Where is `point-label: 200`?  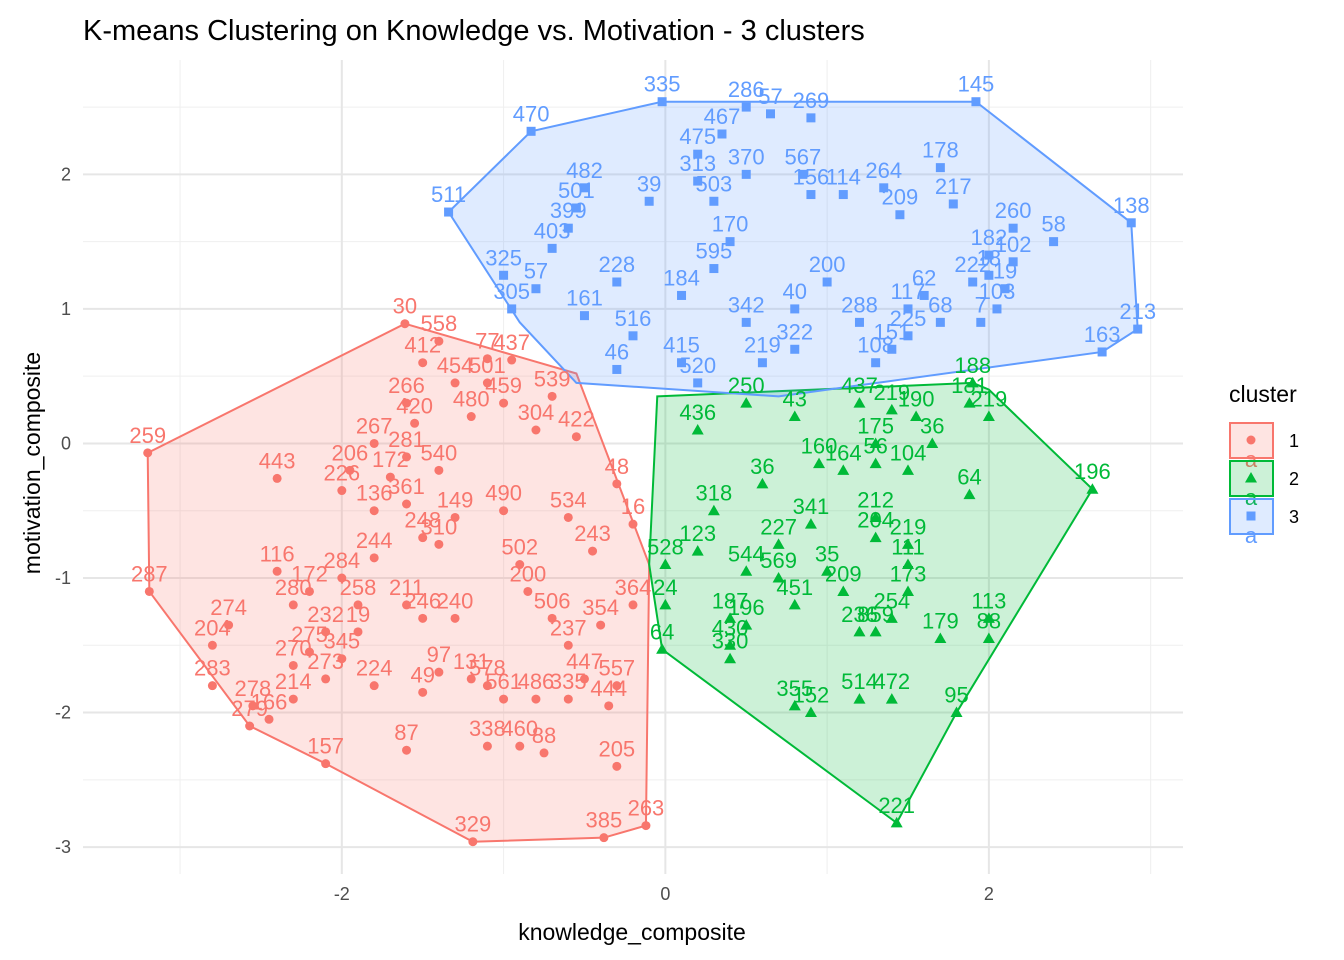
point-label: 200 is located at coordinates (827, 264).